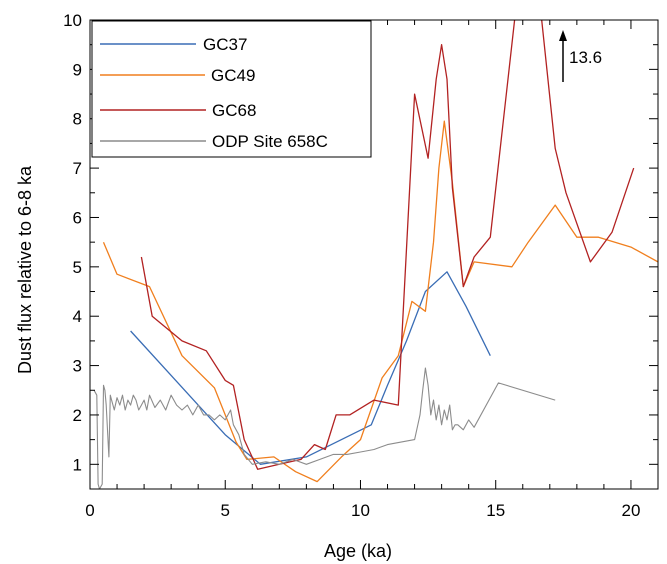  Describe the element at coordinates (77, 316) in the screenshot. I see `y-tick-label: 4` at that location.